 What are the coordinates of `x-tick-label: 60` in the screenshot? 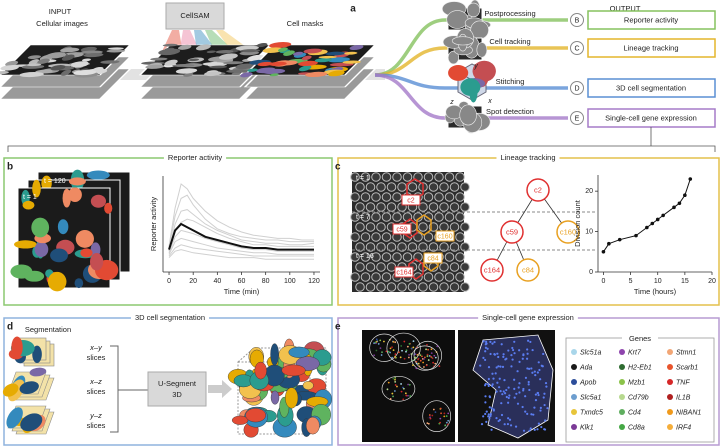 It's located at (242, 281).